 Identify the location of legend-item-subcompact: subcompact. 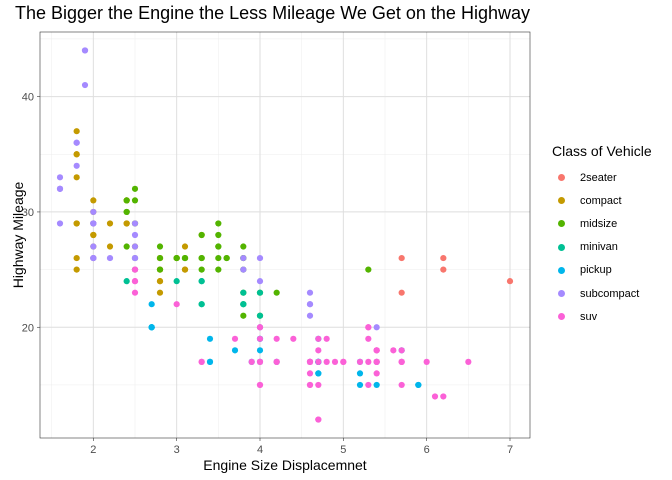
(602, 293).